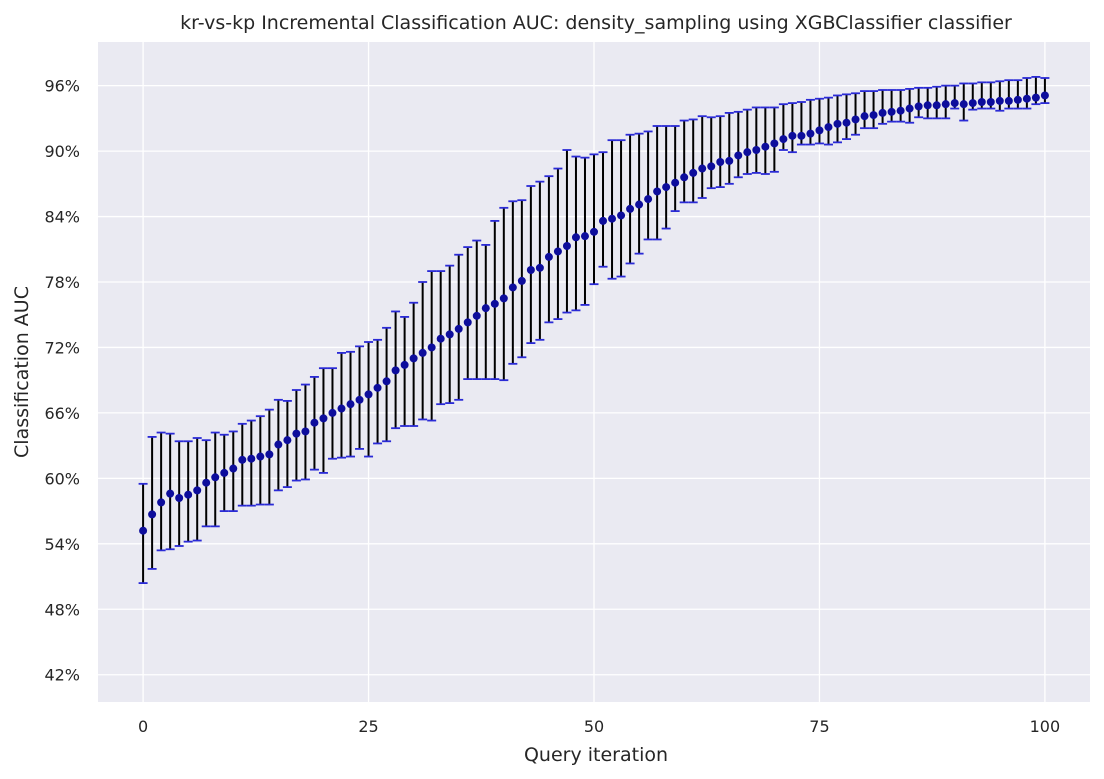  Describe the element at coordinates (62, 347) in the screenshot. I see `y-tick-label: 72%` at that location.